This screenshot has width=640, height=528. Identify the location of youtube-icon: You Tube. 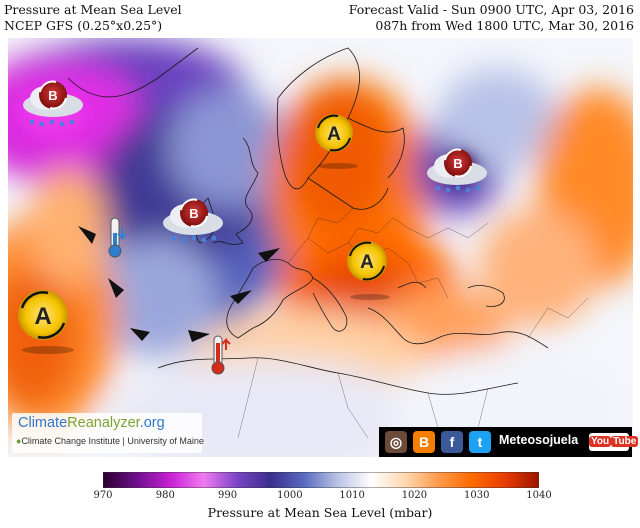
(614, 442).